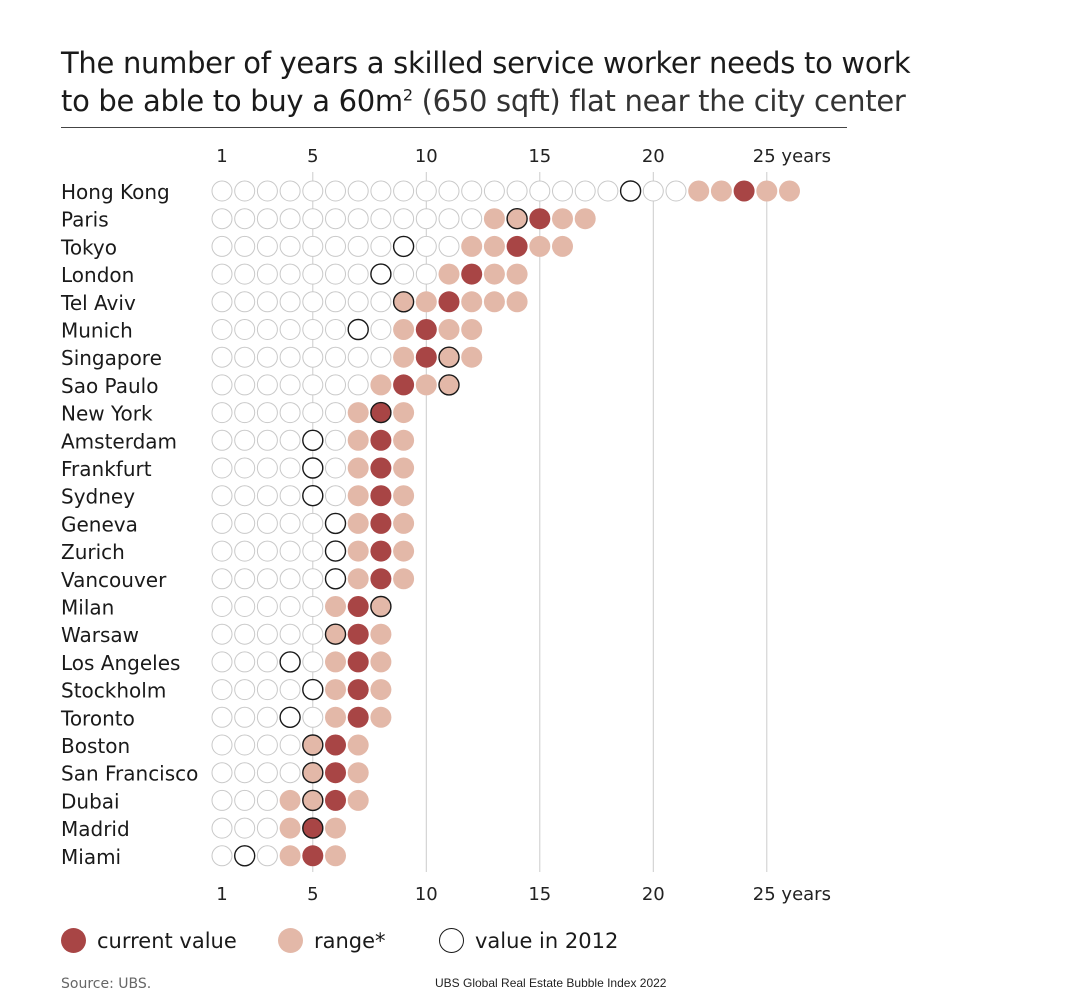 This screenshot has width=1092, height=997. What do you see at coordinates (335, 551) in the screenshot?
I see `dot-2012-zurich` at bounding box center [335, 551].